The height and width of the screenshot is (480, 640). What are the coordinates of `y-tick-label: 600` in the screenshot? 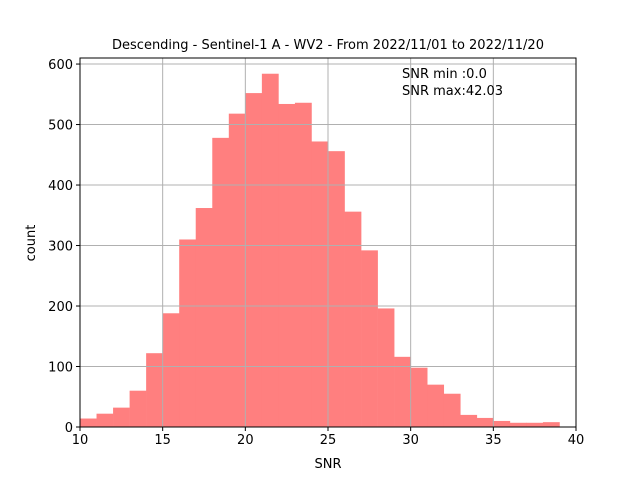 It's located at (60, 65).